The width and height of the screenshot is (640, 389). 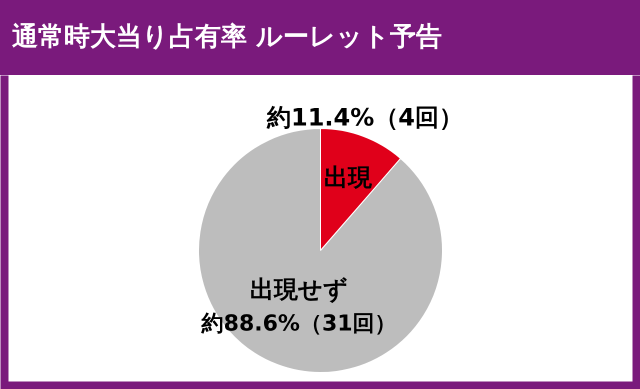 What do you see at coordinates (227, 37) in the screenshot?
I see `chart-title: 通常時大当り占有率 ルーレット予告` at bounding box center [227, 37].